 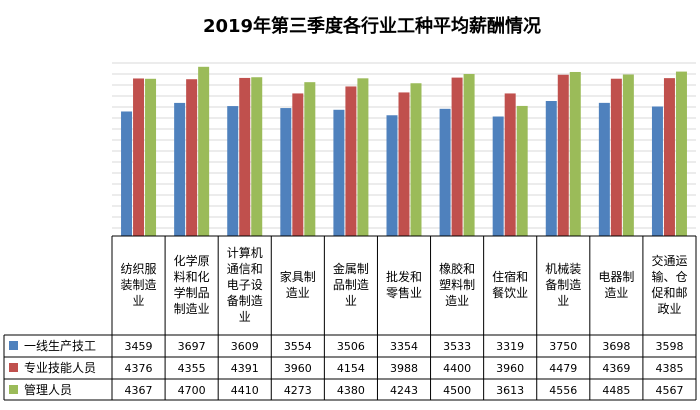 What do you see at coordinates (298, 390) in the screenshot?
I see `data-label: 4273` at bounding box center [298, 390].